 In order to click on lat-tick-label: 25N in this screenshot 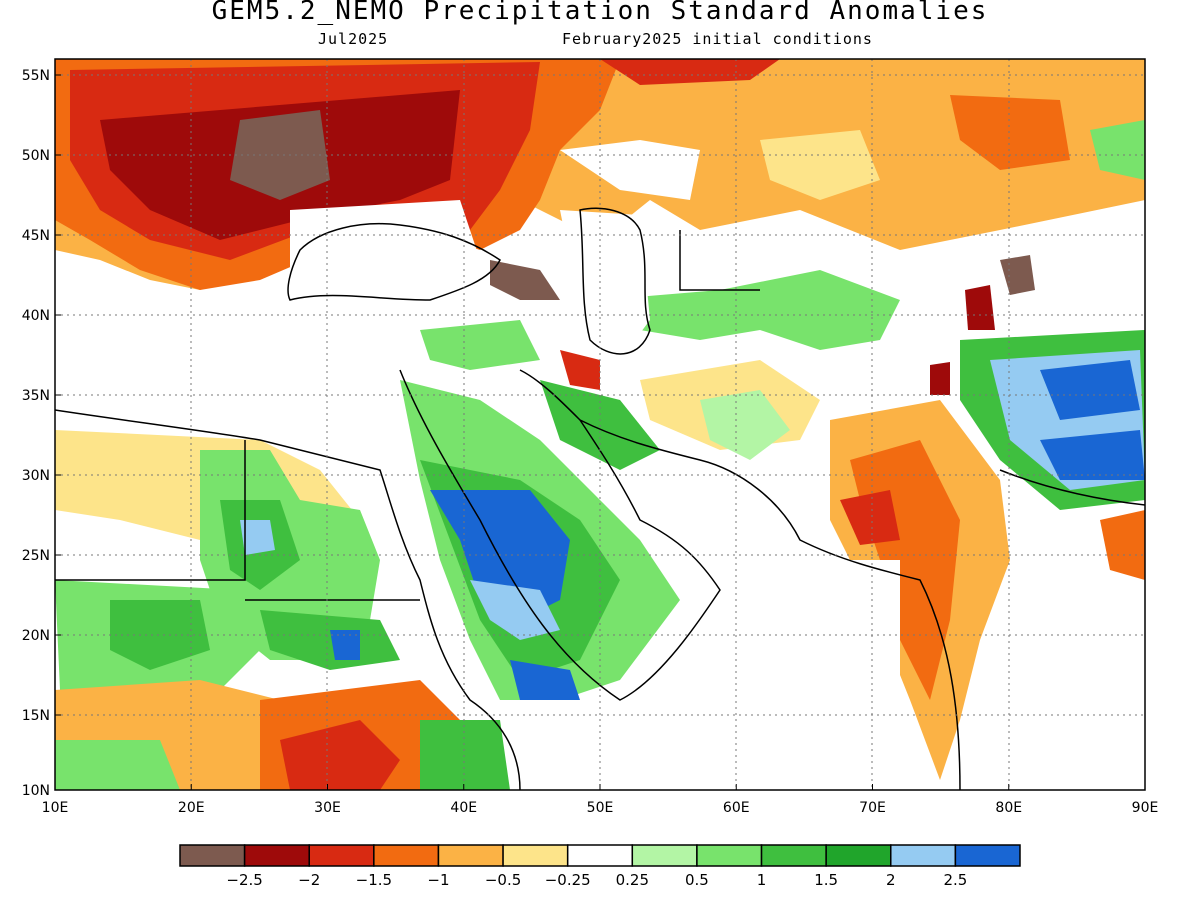, I will do `click(36, 556)`.